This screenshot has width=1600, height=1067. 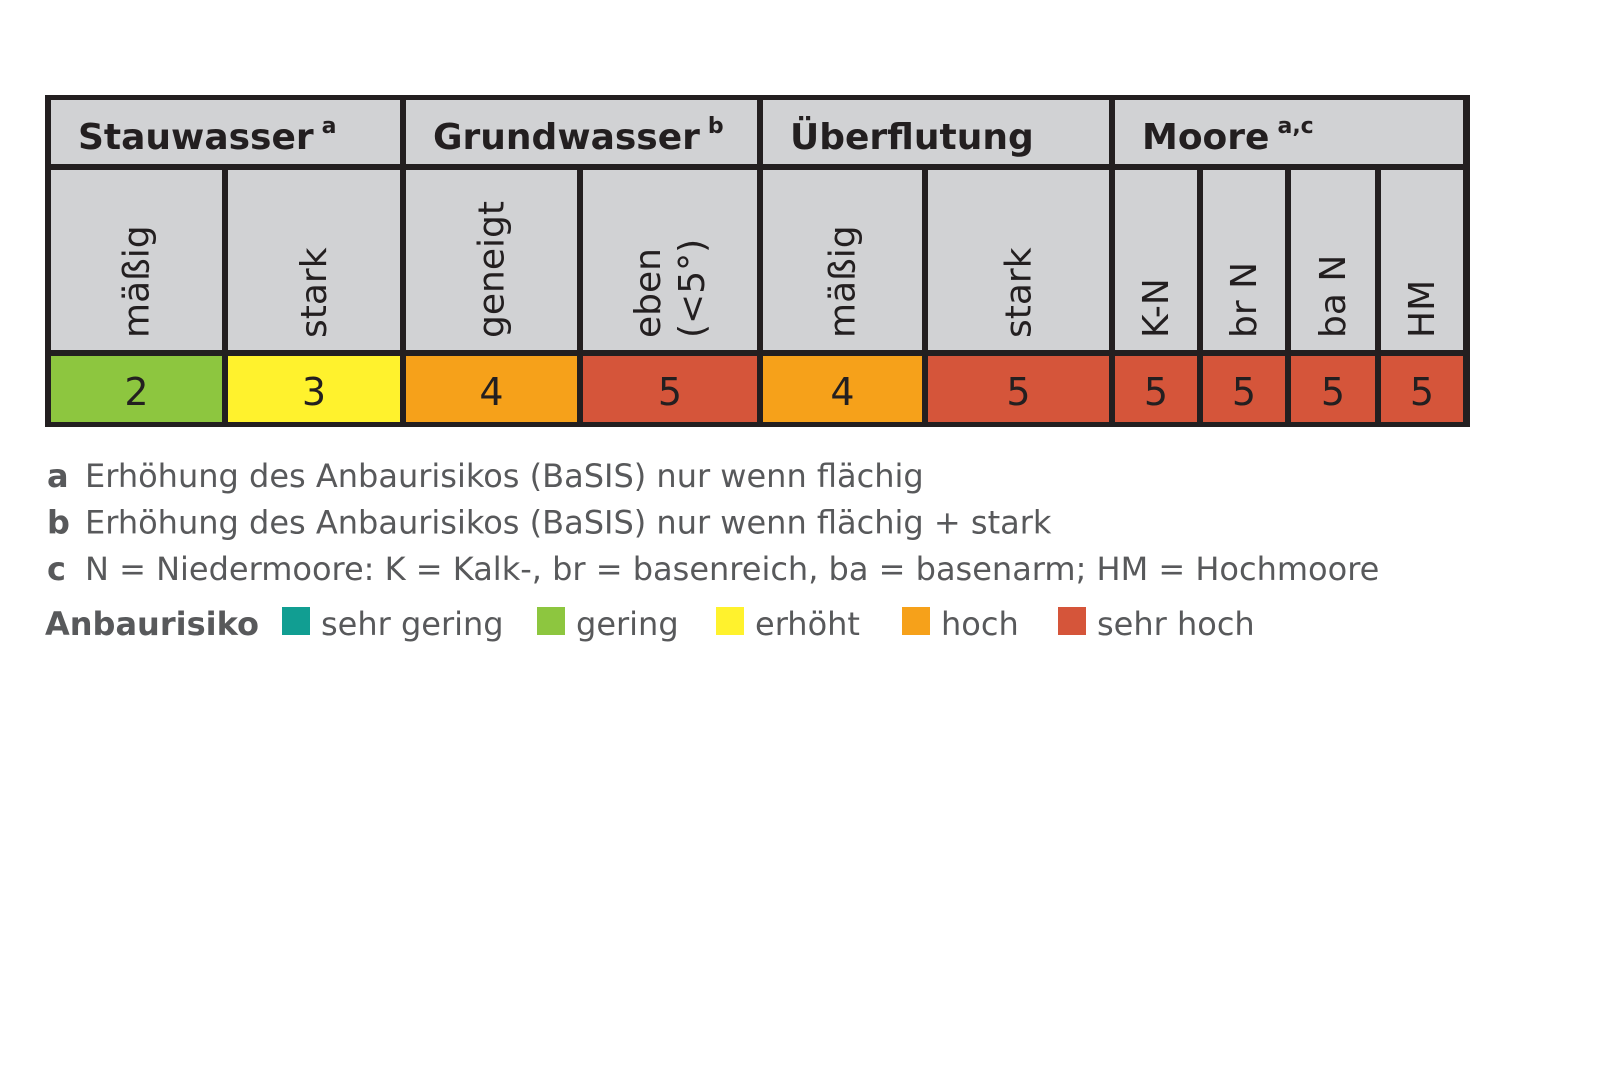 I want to click on group-label: Grundwasser, so click(x=566, y=137).